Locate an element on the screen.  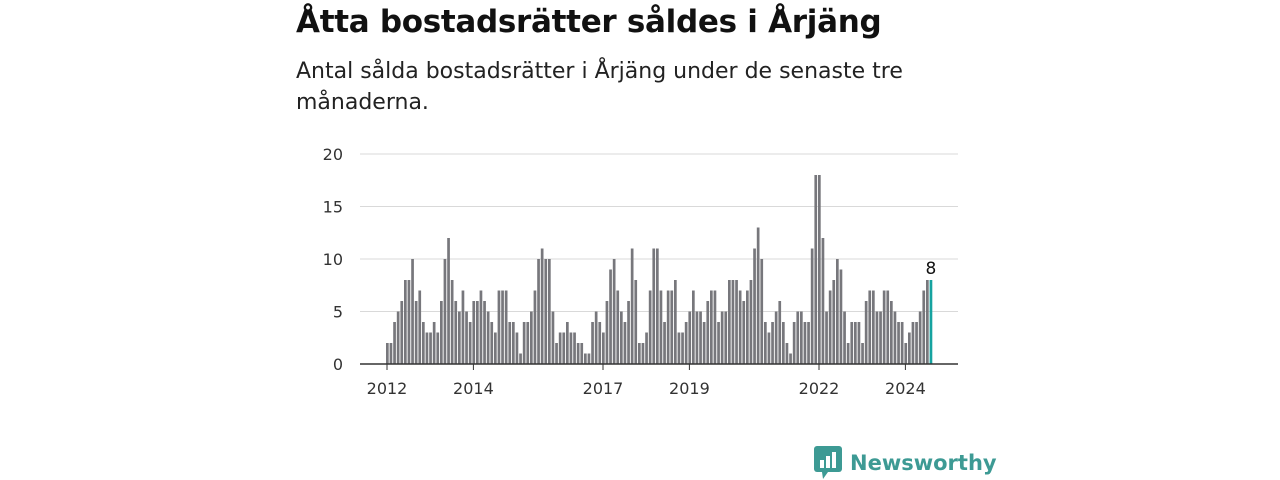
chart-title: Åtta bostadsrätter såldes i Årjäng is located at coordinates (589, 22).